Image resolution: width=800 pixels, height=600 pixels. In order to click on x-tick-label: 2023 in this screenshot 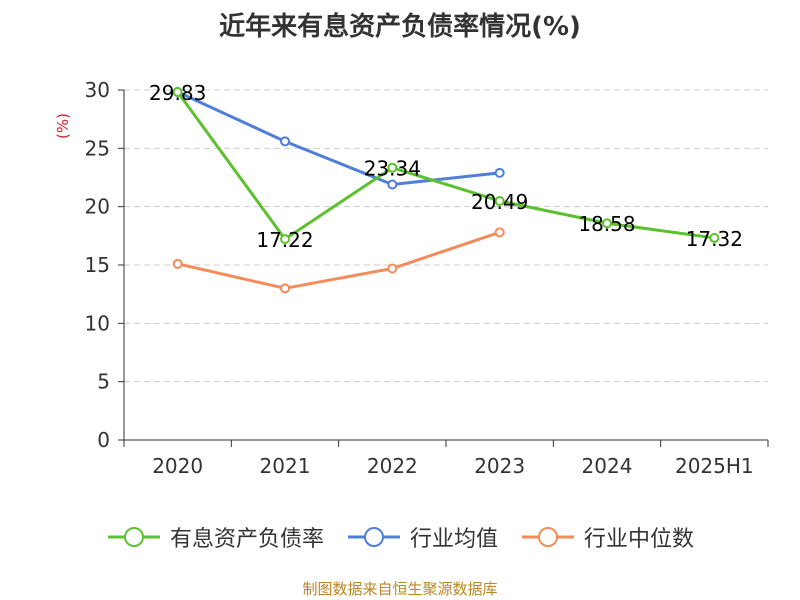, I will do `click(499, 466)`.